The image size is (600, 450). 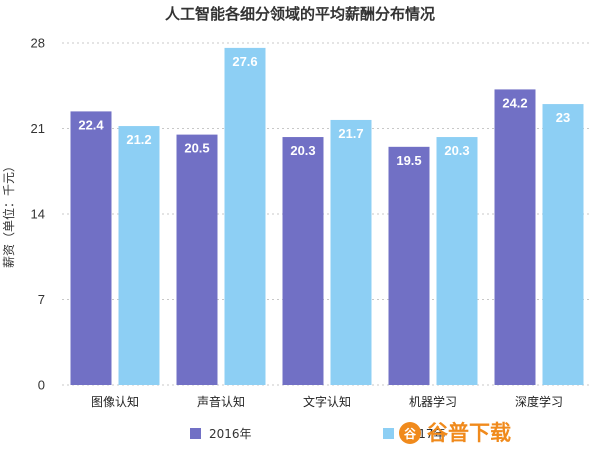 What do you see at coordinates (539, 401) in the screenshot?
I see `x-tick-label: 深度学习` at bounding box center [539, 401].